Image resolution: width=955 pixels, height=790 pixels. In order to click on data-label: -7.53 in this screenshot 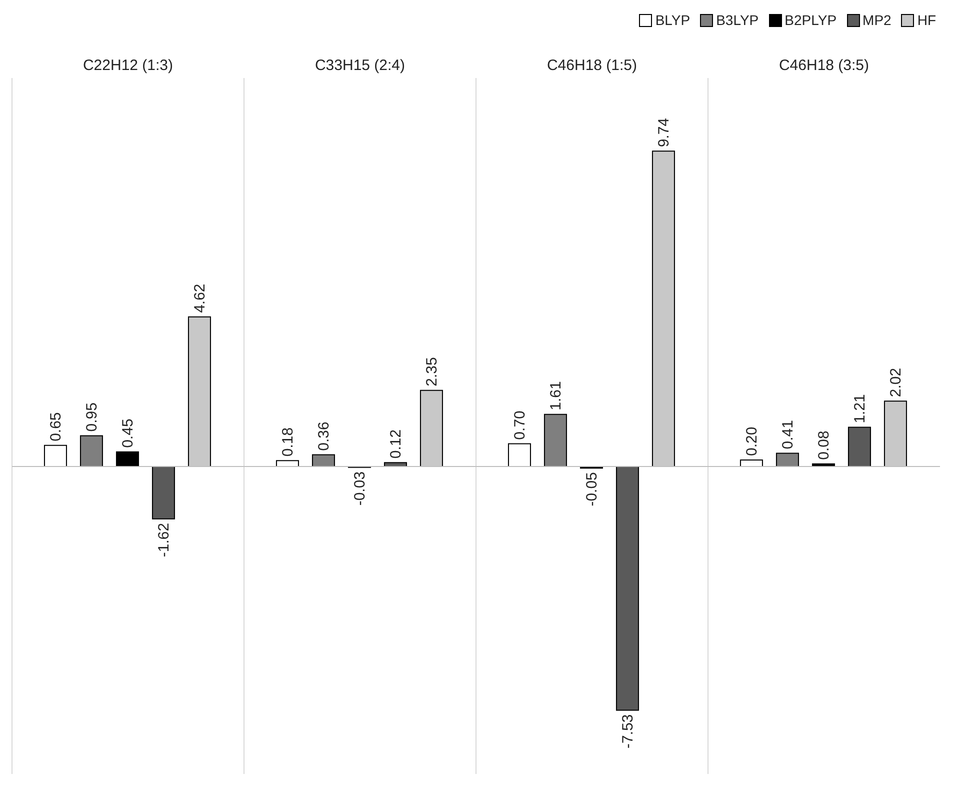, I will do `click(627, 731)`.